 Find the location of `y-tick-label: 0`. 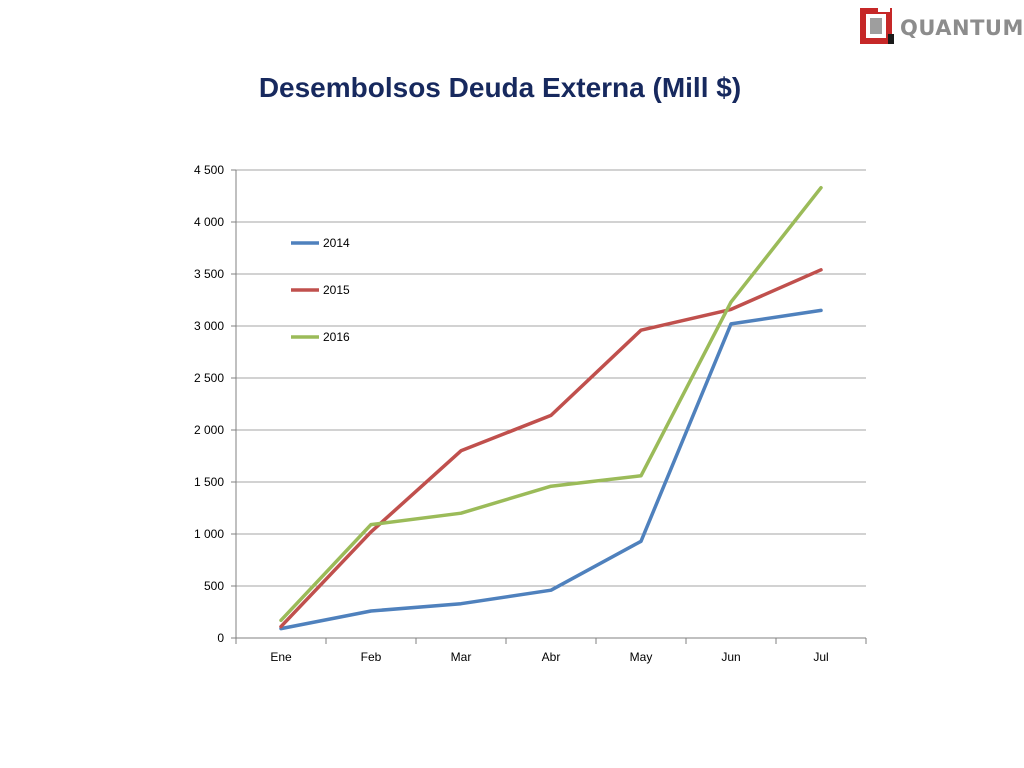

y-tick-label: 0 is located at coordinates (220, 638).